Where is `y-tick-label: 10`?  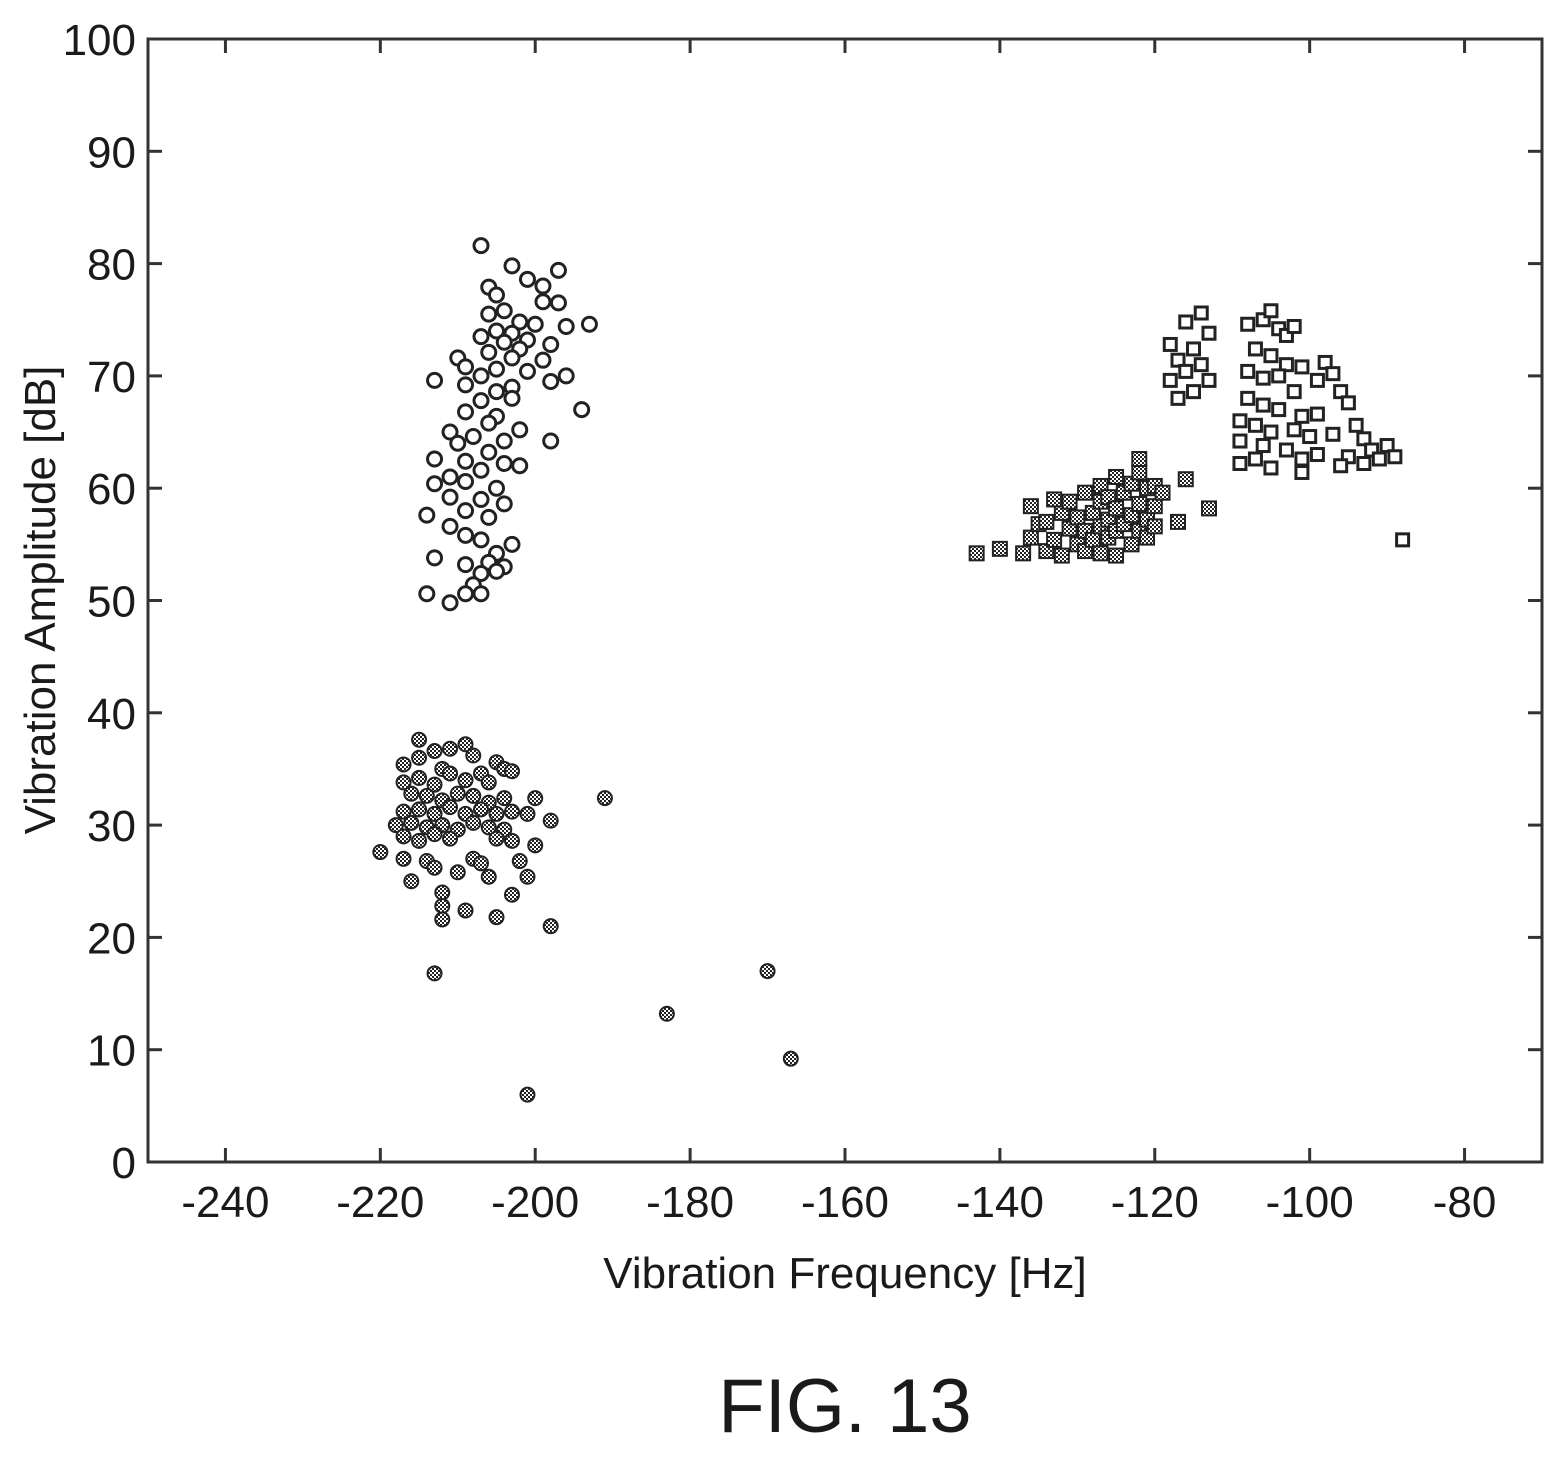 y-tick-label: 10 is located at coordinates (111, 1051).